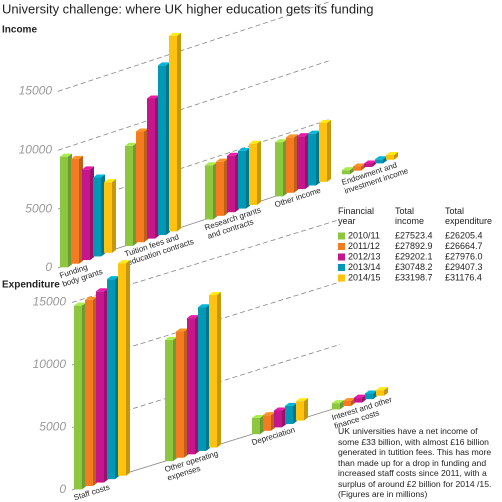 The height and width of the screenshot is (502, 502). I want to click on table-cell: £27892.9, so click(414, 246).